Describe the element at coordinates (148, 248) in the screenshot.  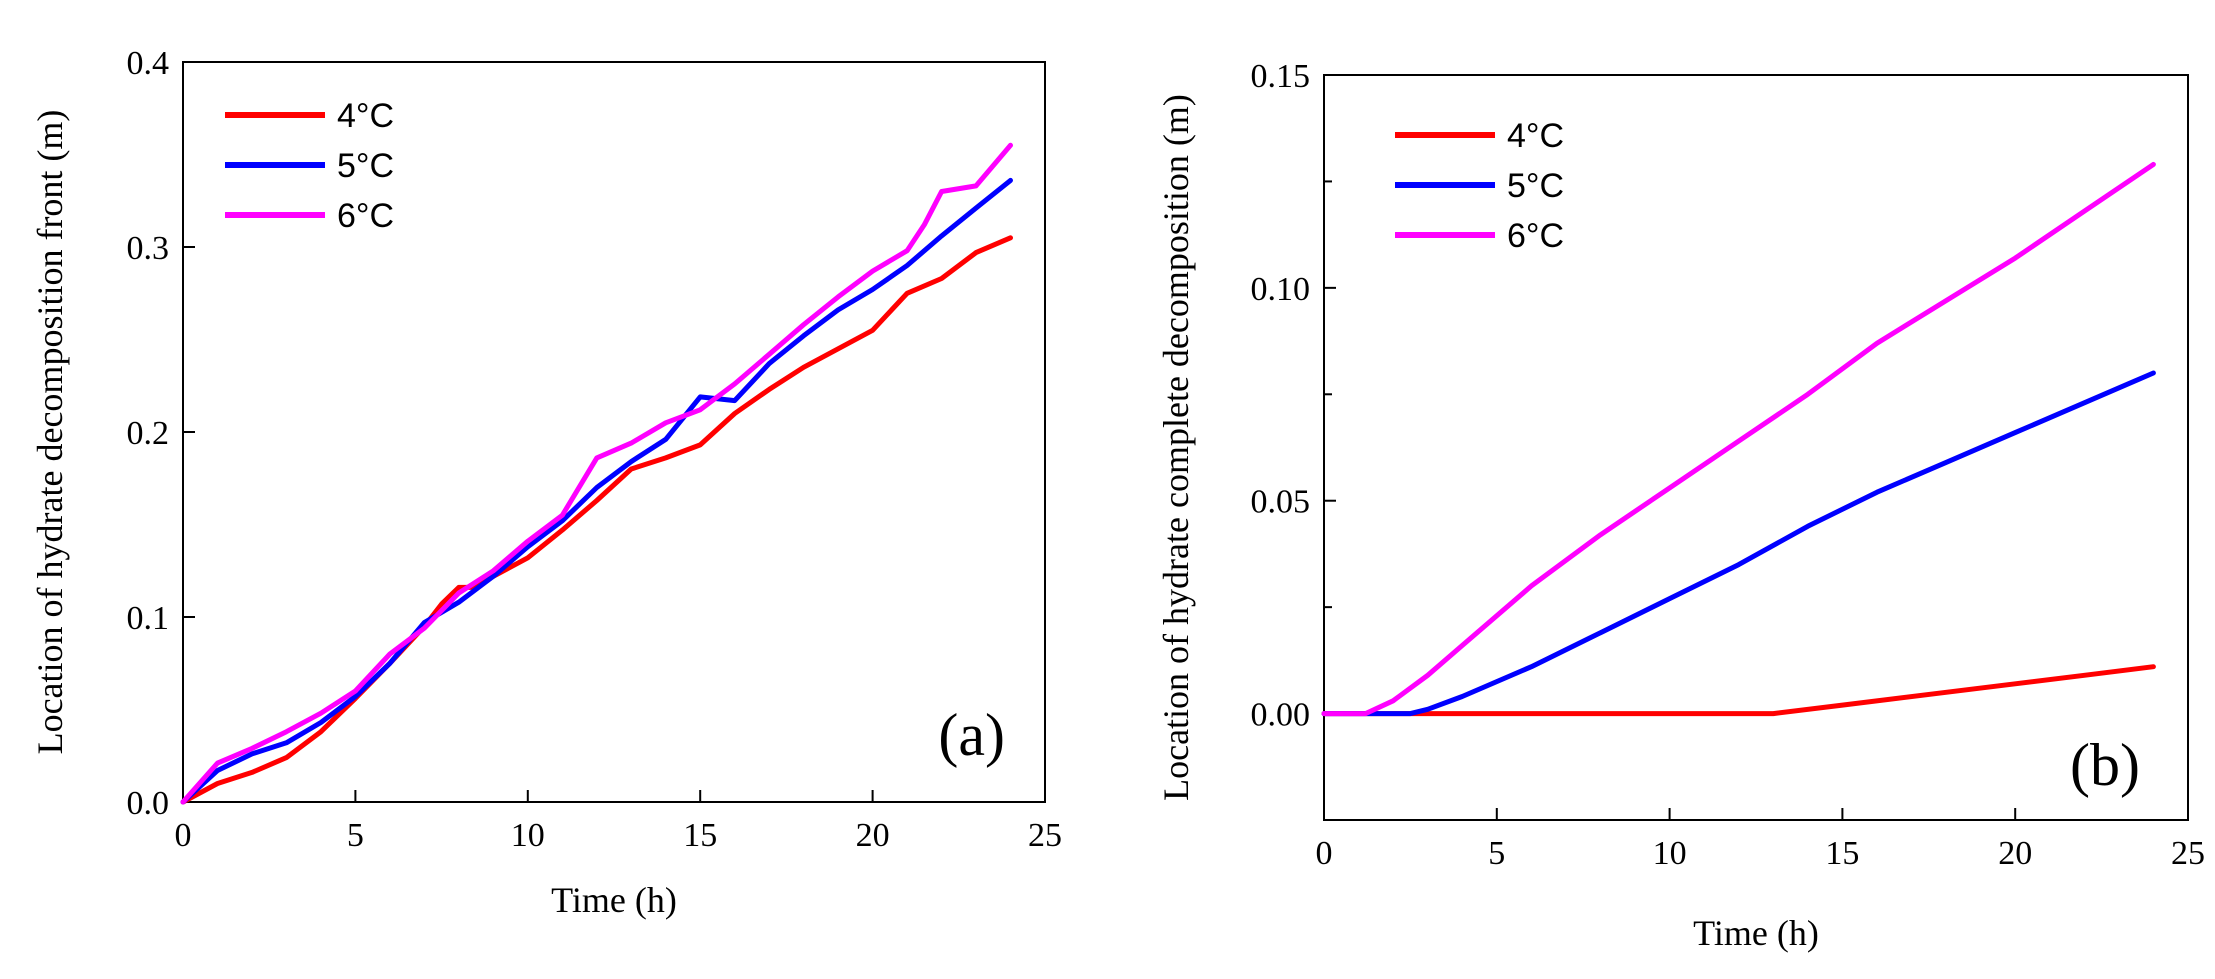
I see `y-tick-label: 0.3` at that location.